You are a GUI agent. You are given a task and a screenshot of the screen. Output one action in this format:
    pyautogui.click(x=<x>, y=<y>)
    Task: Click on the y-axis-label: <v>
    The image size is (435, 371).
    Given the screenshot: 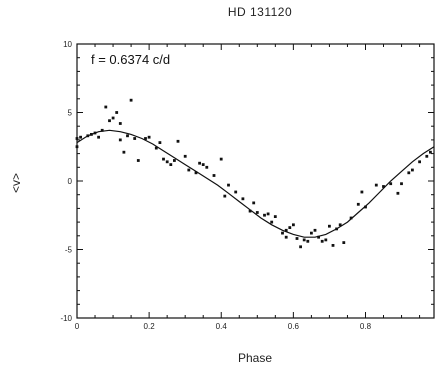 What is the action you would take?
    pyautogui.click(x=16, y=183)
    